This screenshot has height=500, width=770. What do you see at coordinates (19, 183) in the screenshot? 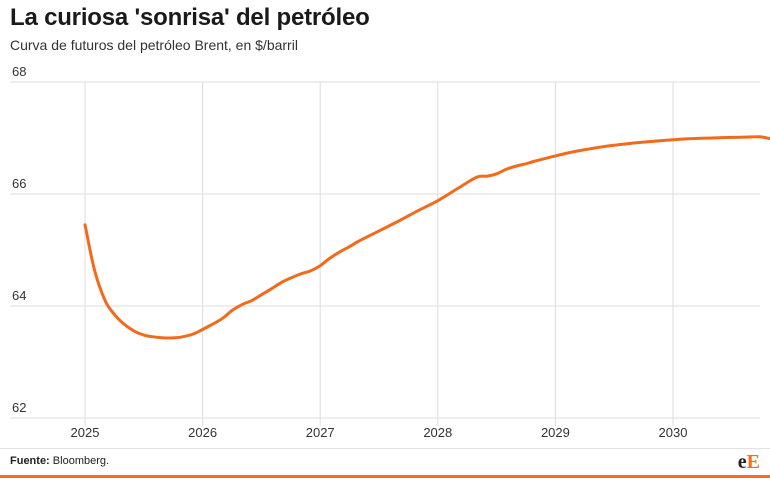
I see `y-tick-label-66: 66` at bounding box center [19, 183].